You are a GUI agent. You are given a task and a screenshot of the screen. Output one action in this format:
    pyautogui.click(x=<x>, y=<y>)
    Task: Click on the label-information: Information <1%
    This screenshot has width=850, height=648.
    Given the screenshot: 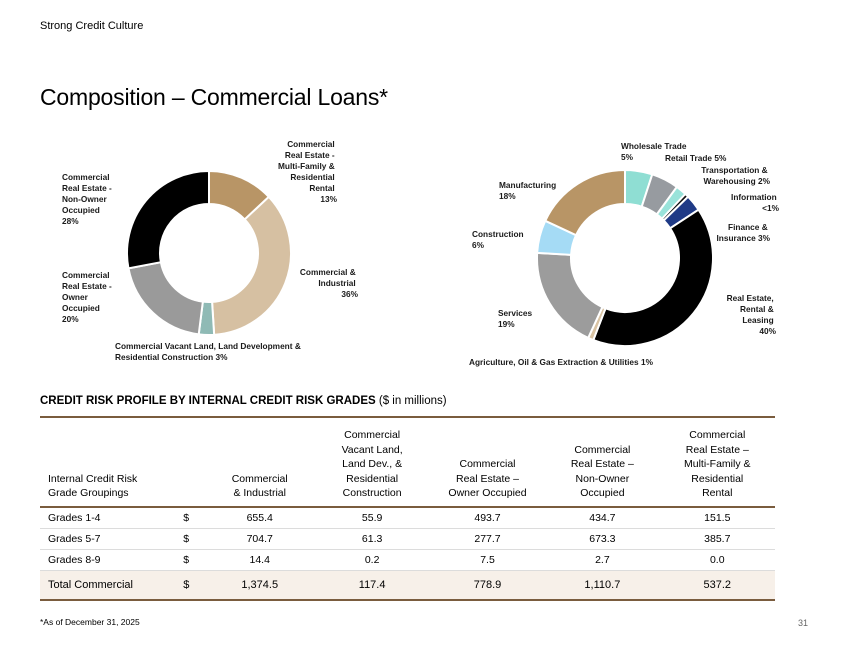 What is the action you would take?
    pyautogui.click(x=755, y=202)
    